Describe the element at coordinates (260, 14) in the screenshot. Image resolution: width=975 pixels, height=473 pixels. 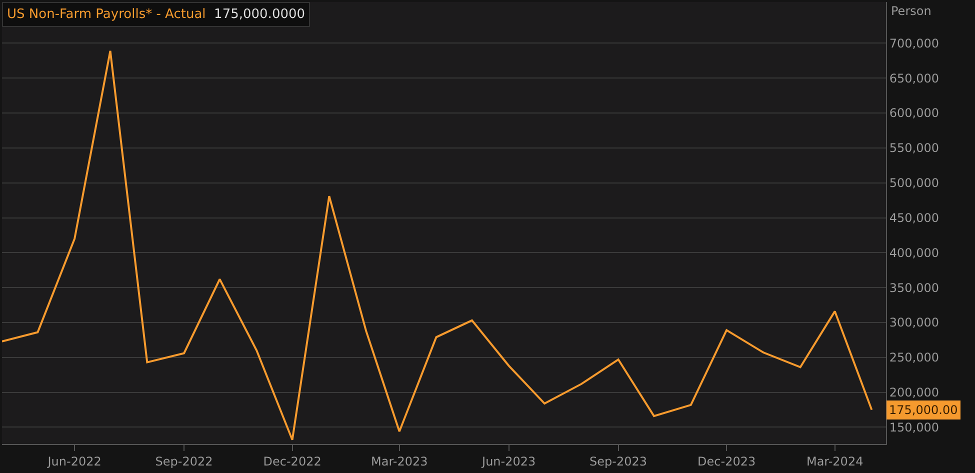
I see `annotation: 175,000.0000` at that location.